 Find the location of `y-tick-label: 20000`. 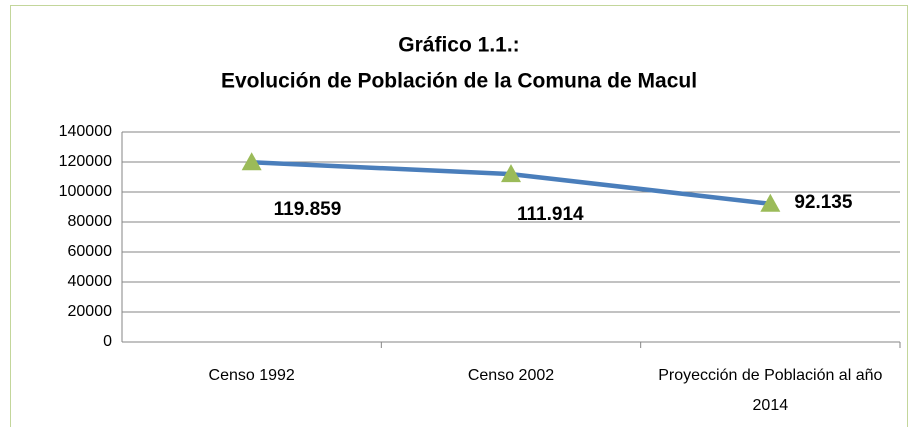

y-tick-label: 20000 is located at coordinates (90, 311).